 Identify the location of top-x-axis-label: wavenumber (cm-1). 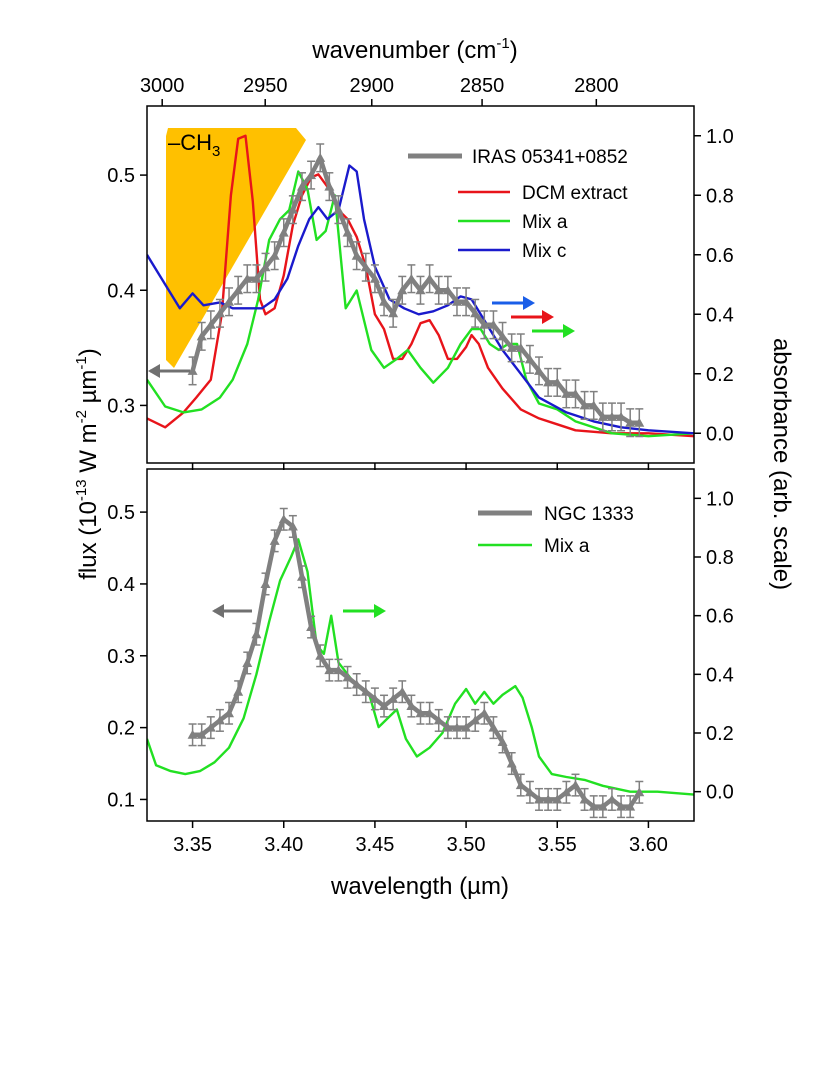
(414, 49).